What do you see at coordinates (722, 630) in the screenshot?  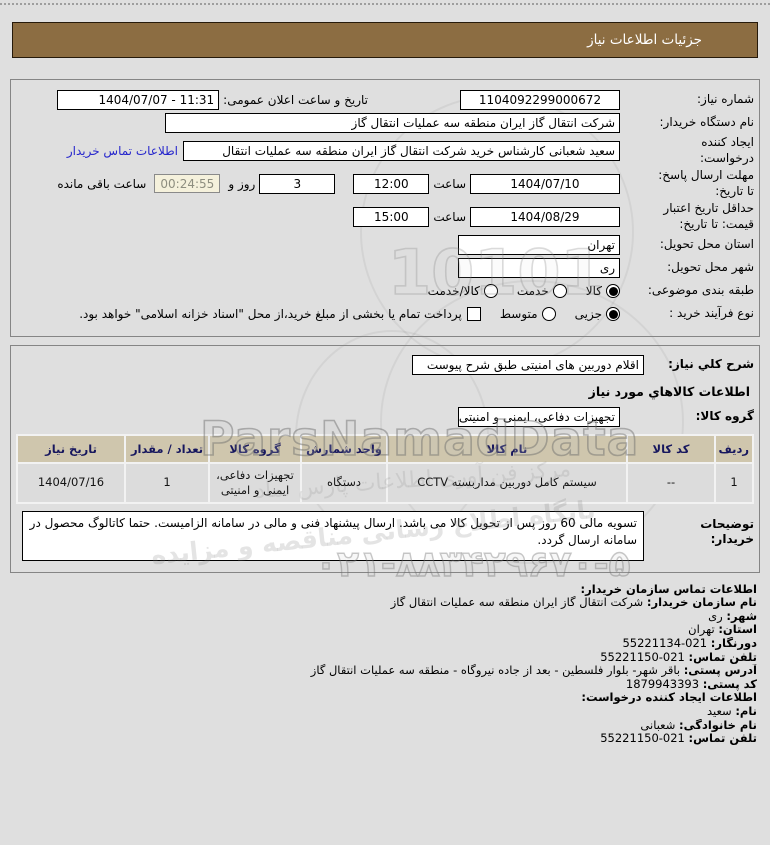 I see `contact-line-province: استان: تهران` at bounding box center [722, 630].